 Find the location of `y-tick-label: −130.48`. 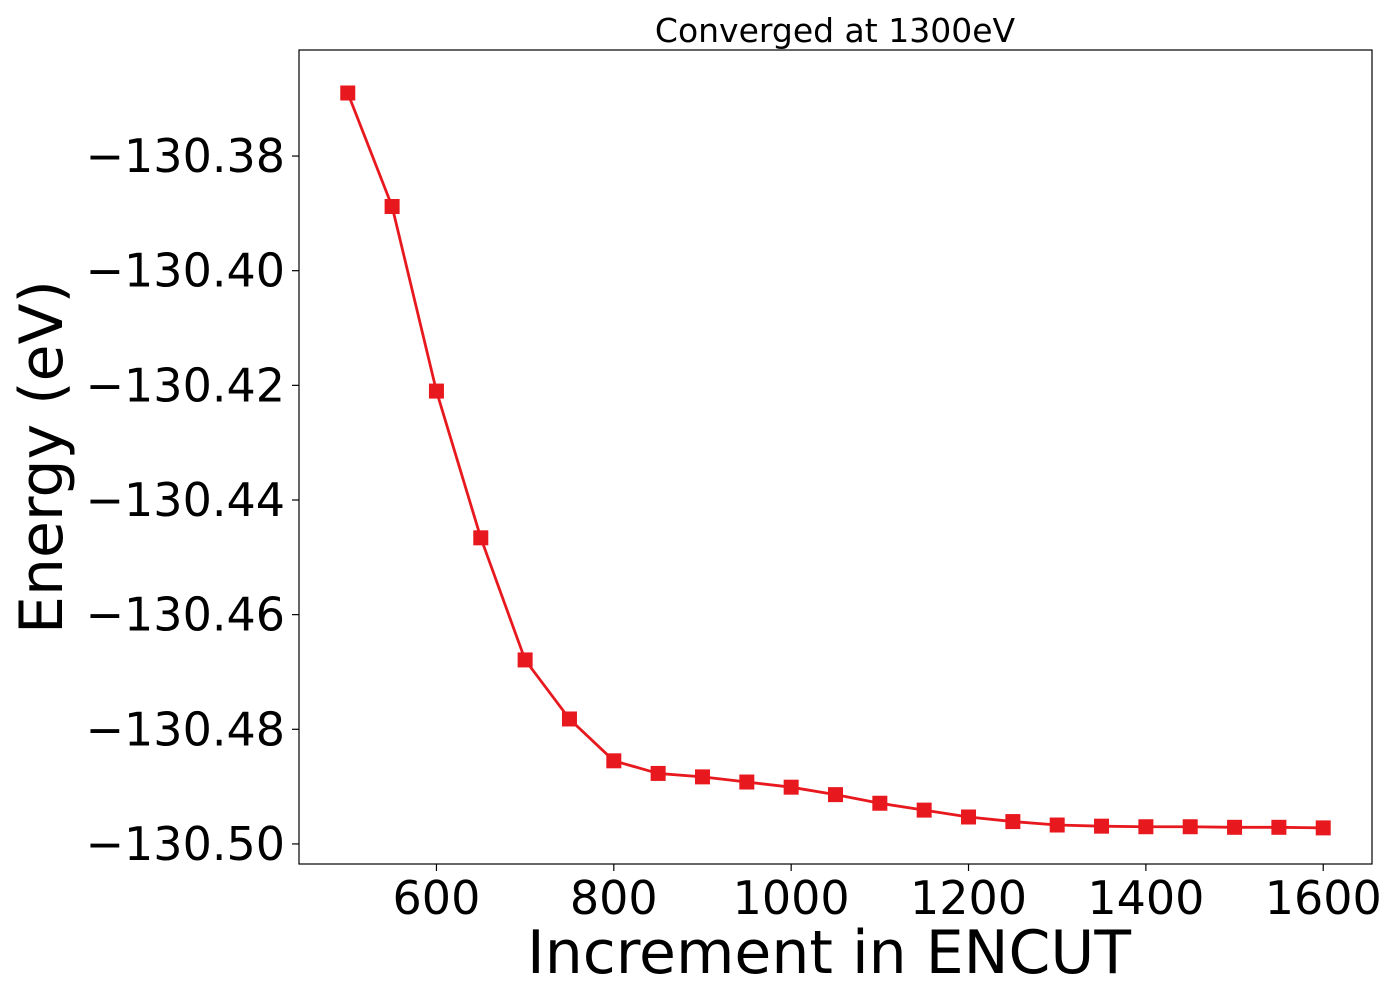

y-tick-label: −130.48 is located at coordinates (186, 729).